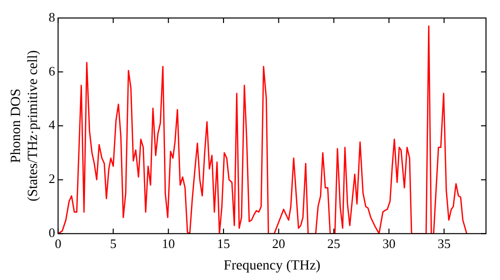  I want to click on x-tick-label: 30, so click(389, 243).